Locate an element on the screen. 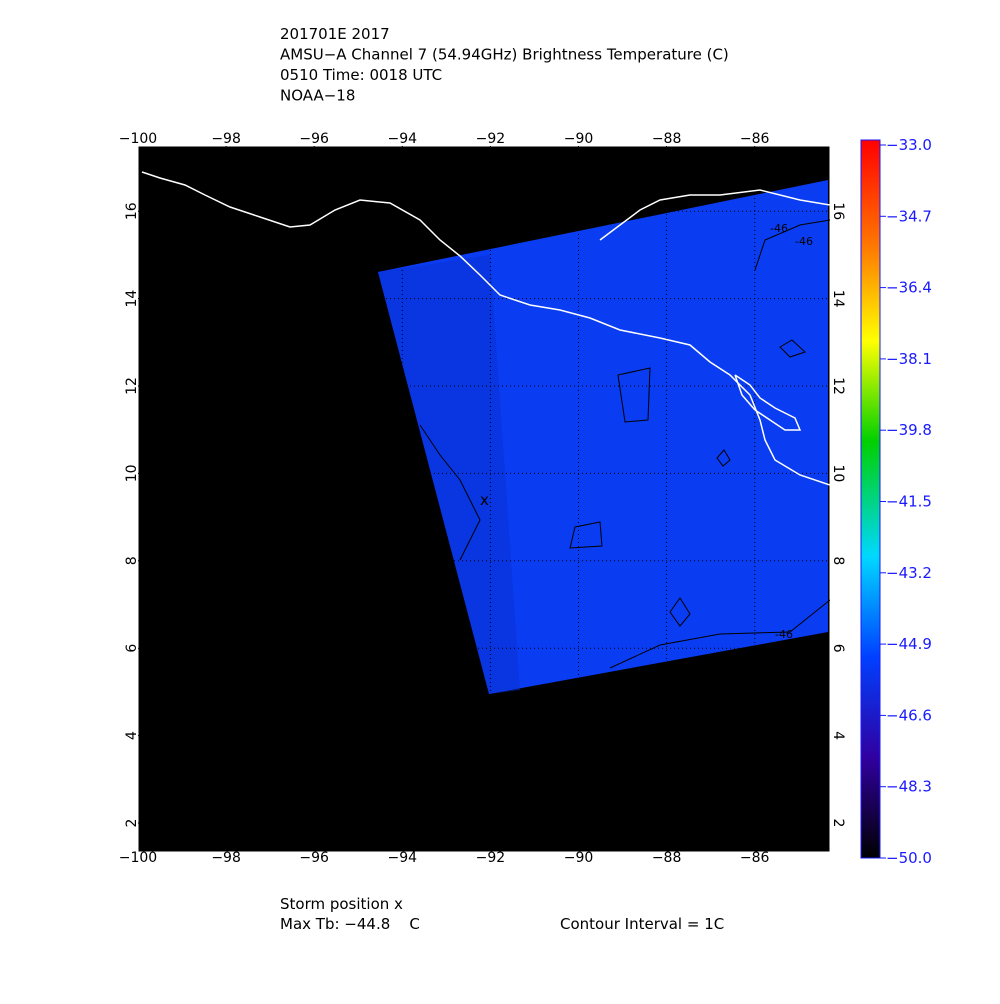 This screenshot has width=1000, height=1004. colorbar-label: −46.6 is located at coordinates (909, 715).